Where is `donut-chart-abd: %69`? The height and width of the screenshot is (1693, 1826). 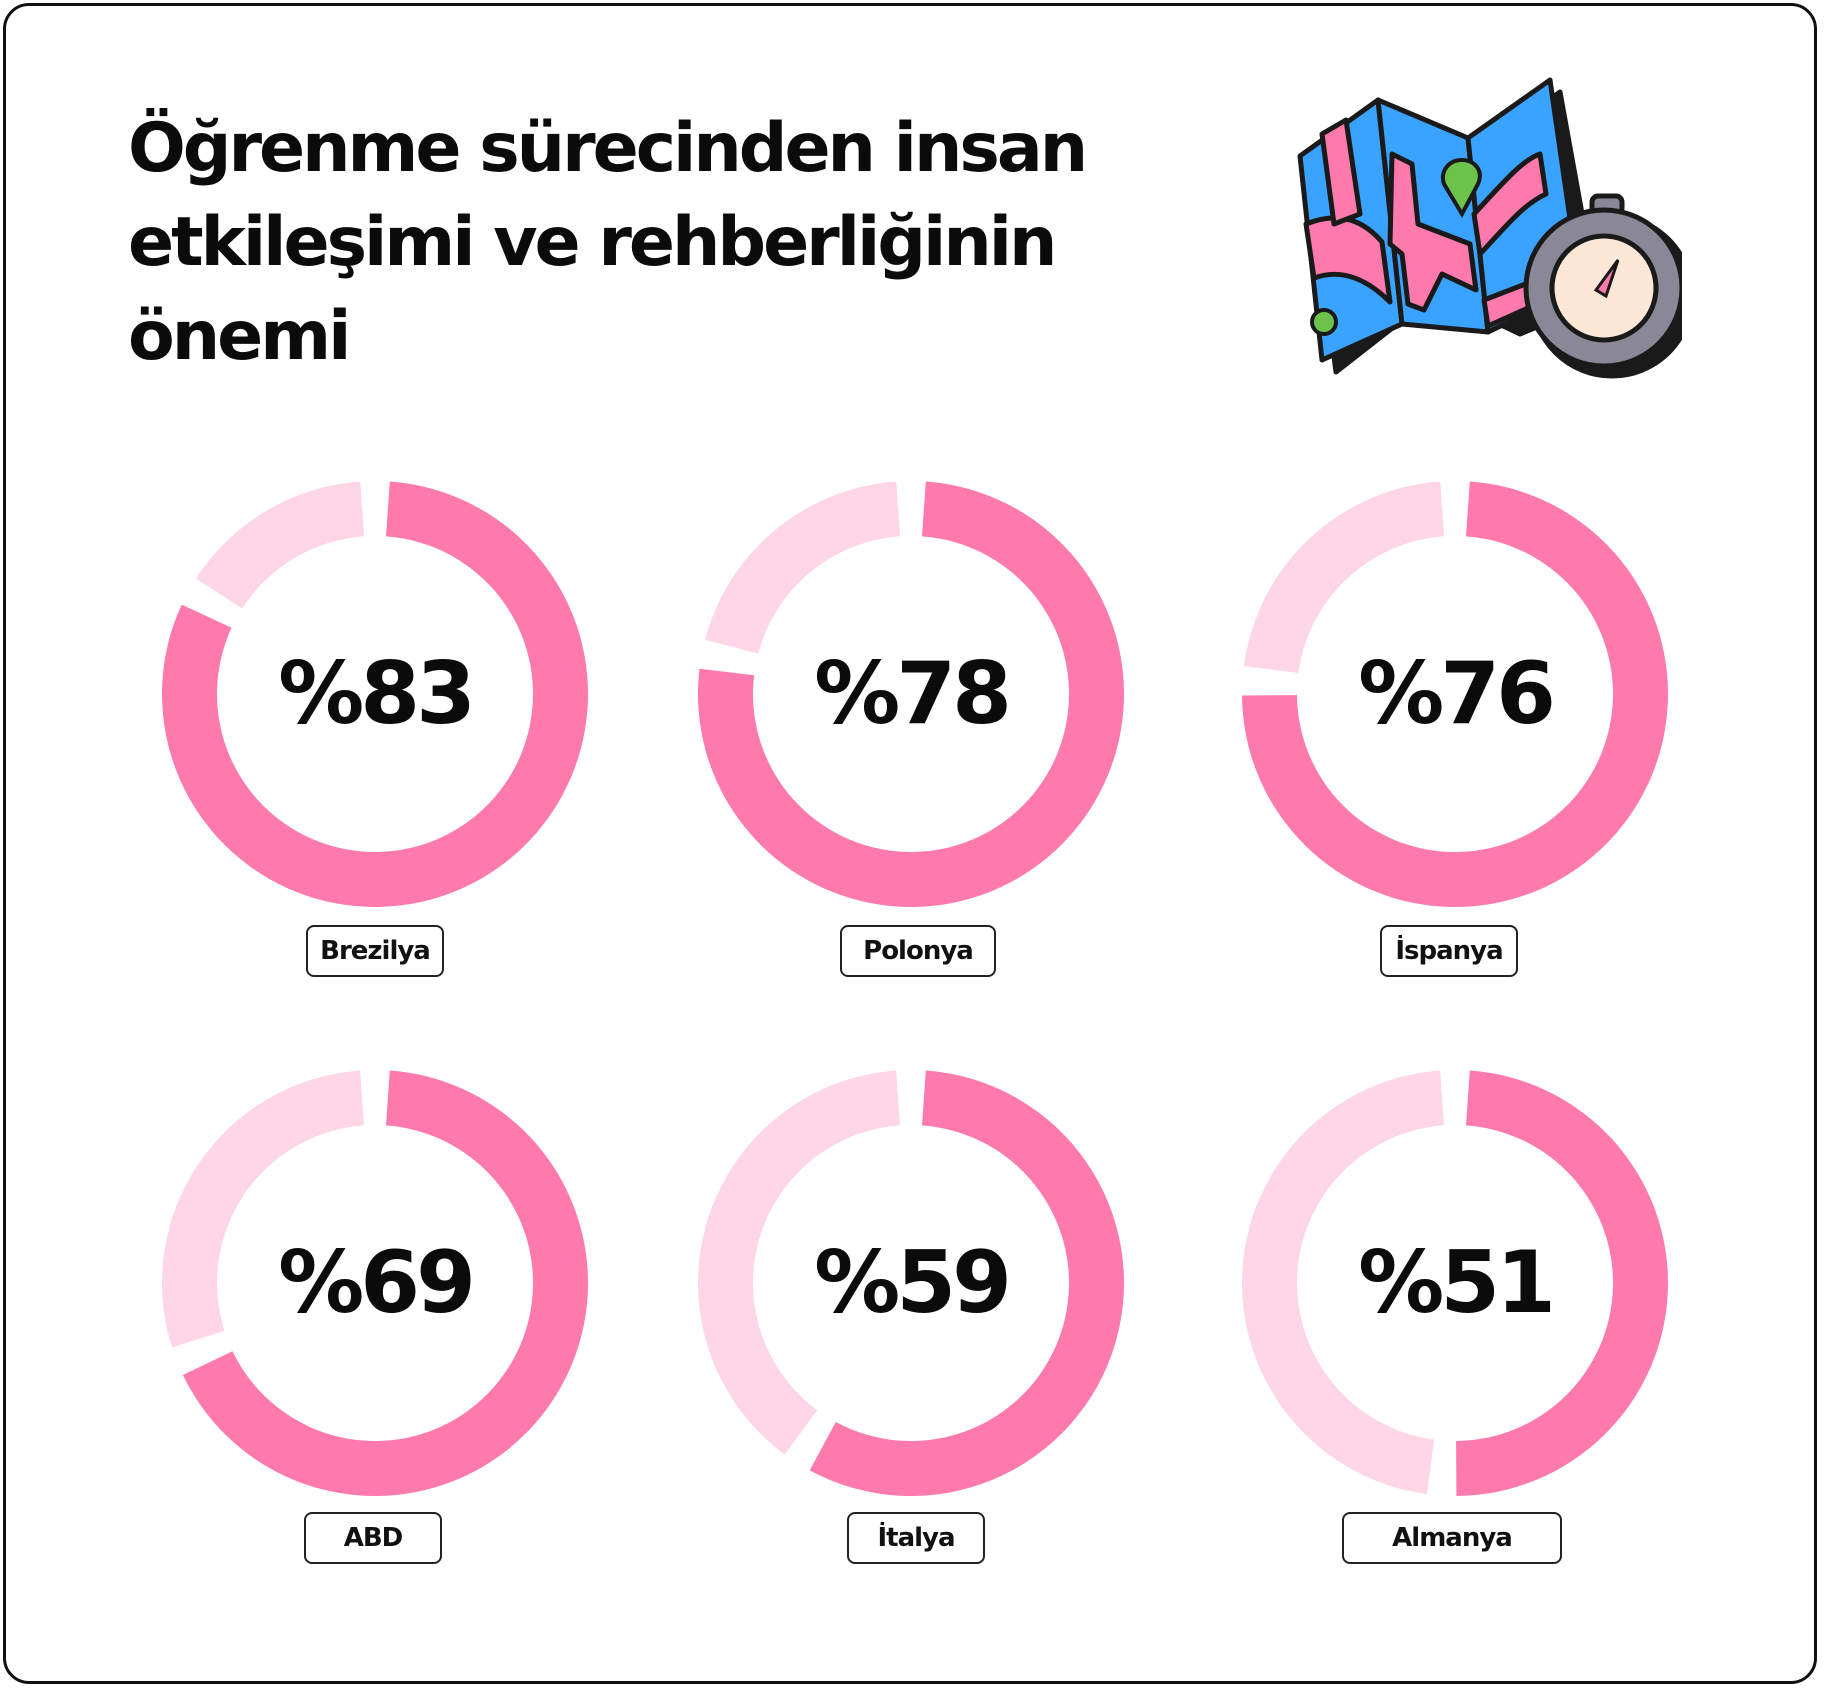 donut-chart-abd: %69 is located at coordinates (375, 1283).